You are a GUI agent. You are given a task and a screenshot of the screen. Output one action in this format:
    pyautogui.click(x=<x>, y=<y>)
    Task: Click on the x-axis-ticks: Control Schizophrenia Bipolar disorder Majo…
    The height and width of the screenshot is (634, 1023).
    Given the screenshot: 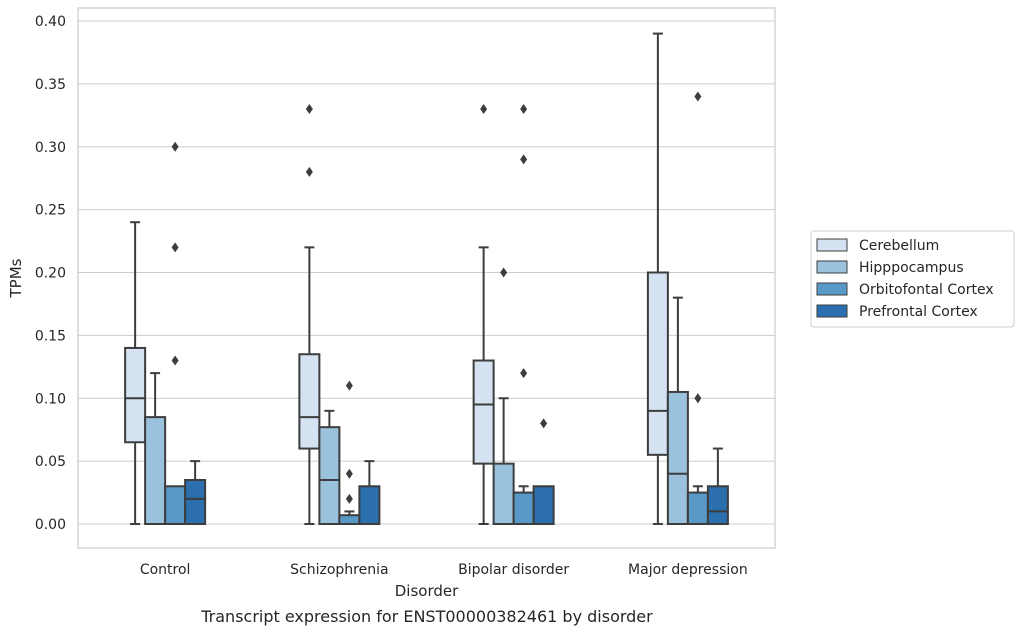 What is the action you would take?
    pyautogui.click(x=444, y=570)
    